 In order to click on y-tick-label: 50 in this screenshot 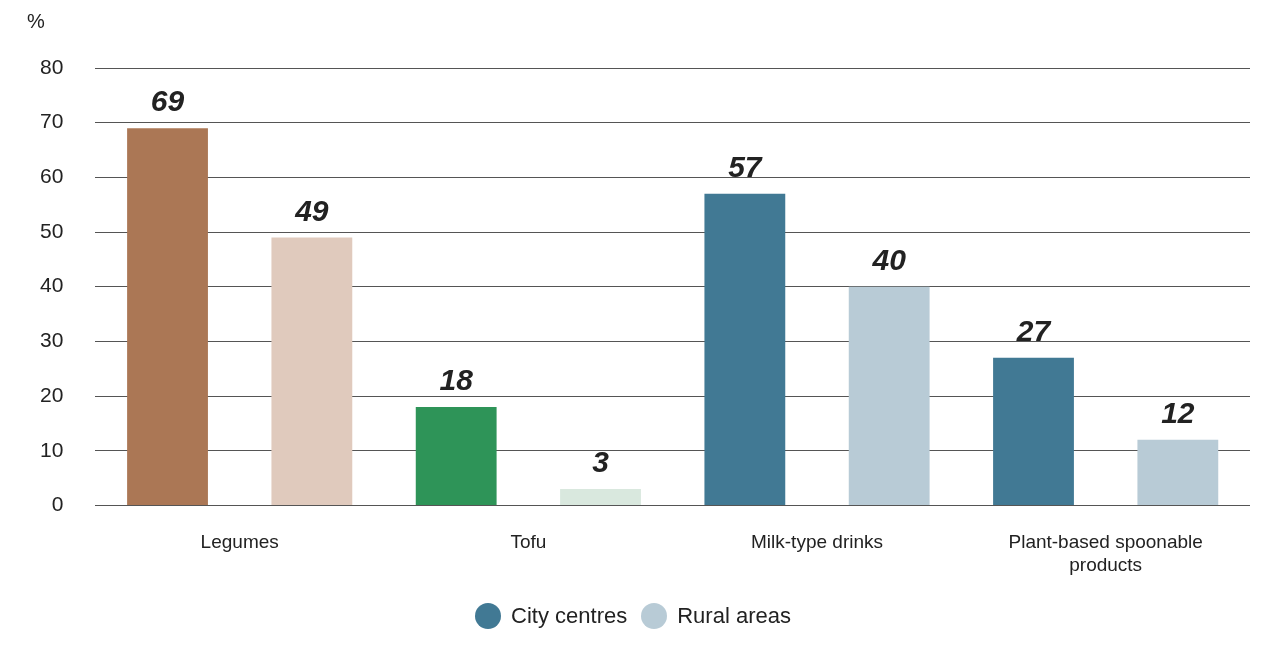, I will do `click(52, 230)`.